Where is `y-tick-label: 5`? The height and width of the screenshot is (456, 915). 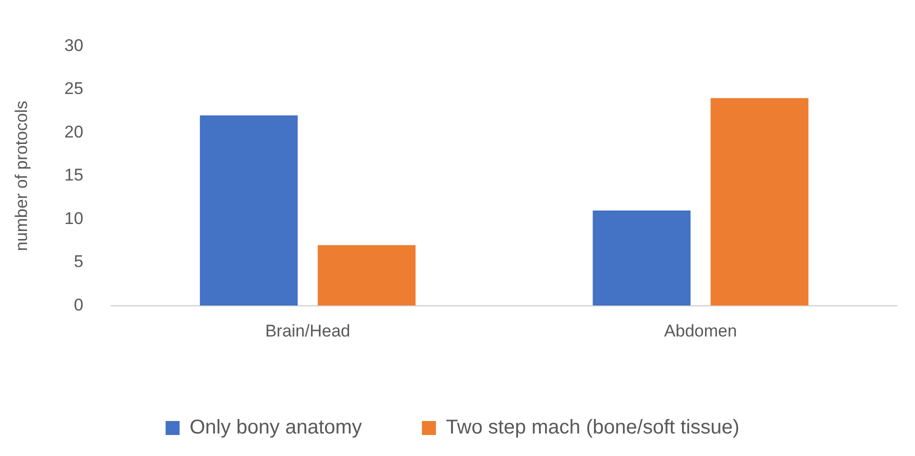 y-tick-label: 5 is located at coordinates (79, 262).